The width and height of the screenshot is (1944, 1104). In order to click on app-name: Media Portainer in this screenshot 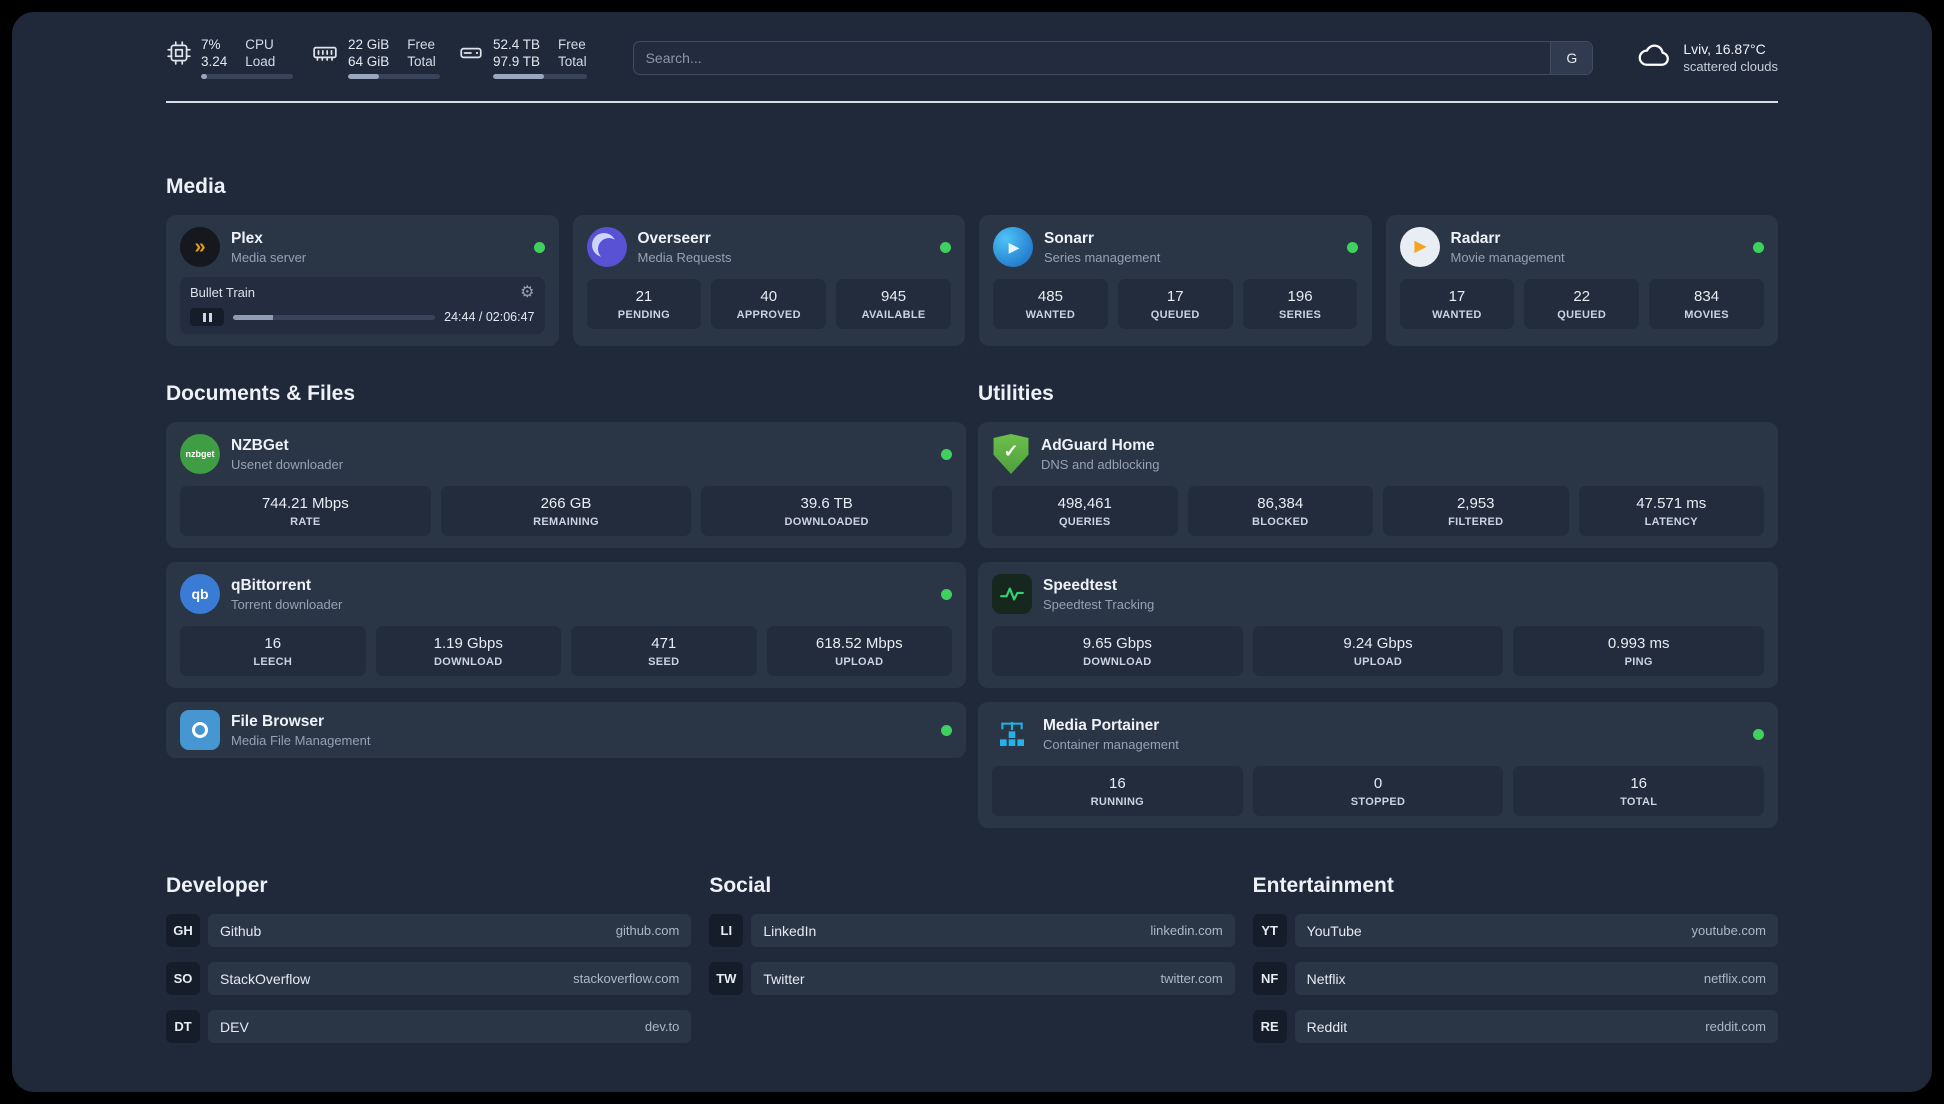, I will do `click(1101, 725)`.